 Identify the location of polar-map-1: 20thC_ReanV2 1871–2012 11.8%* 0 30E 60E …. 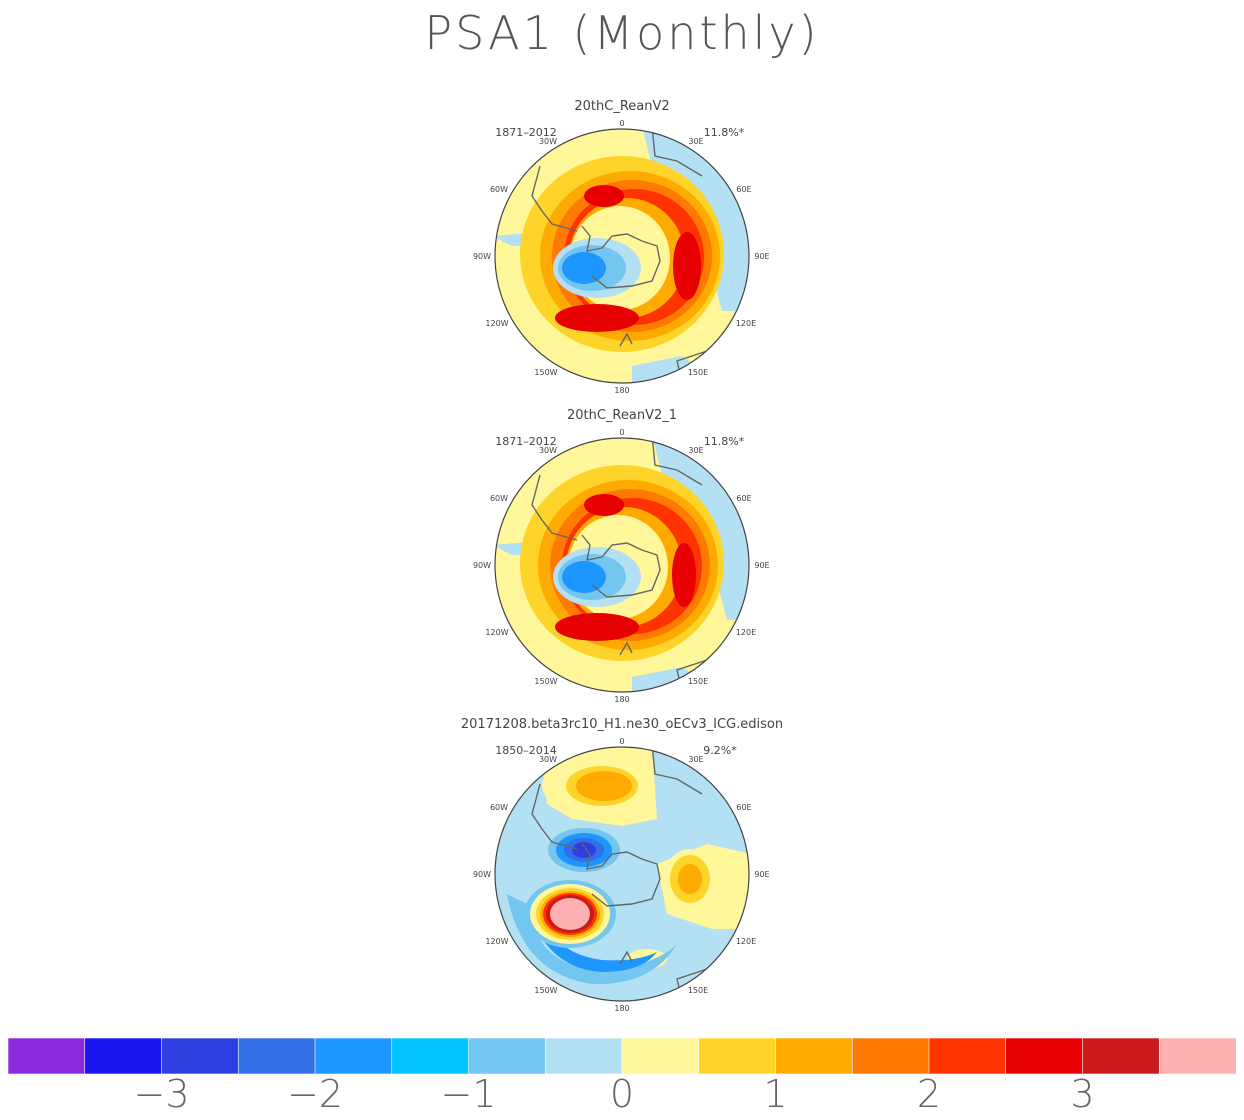
(621, 247).